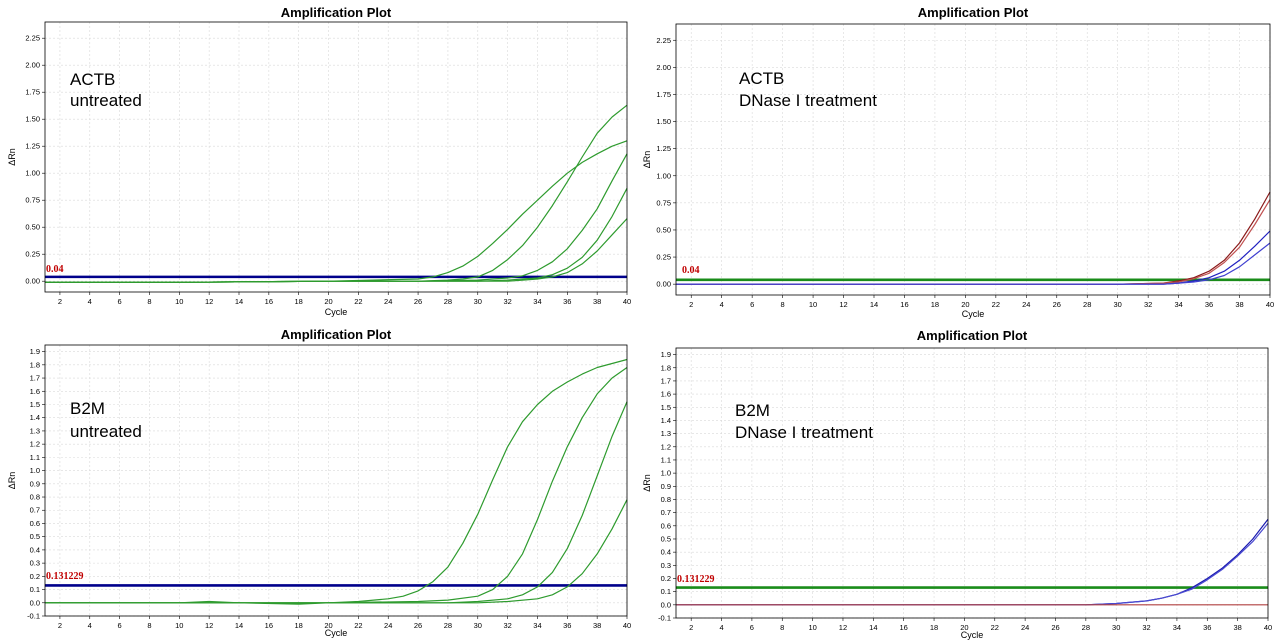 This screenshot has height=643, width=1280. I want to click on annotation-line-1: B2M, so click(752, 410).